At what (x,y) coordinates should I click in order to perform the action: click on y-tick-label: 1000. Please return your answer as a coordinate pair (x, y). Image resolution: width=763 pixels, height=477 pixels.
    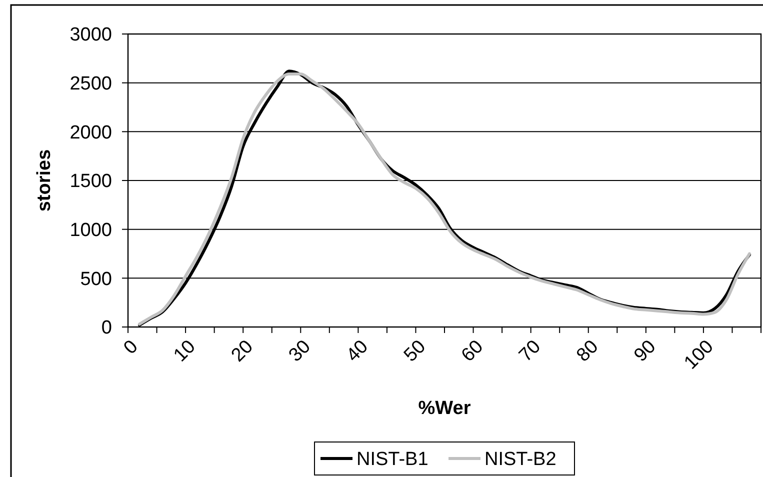
    Looking at the image, I should click on (91, 230).